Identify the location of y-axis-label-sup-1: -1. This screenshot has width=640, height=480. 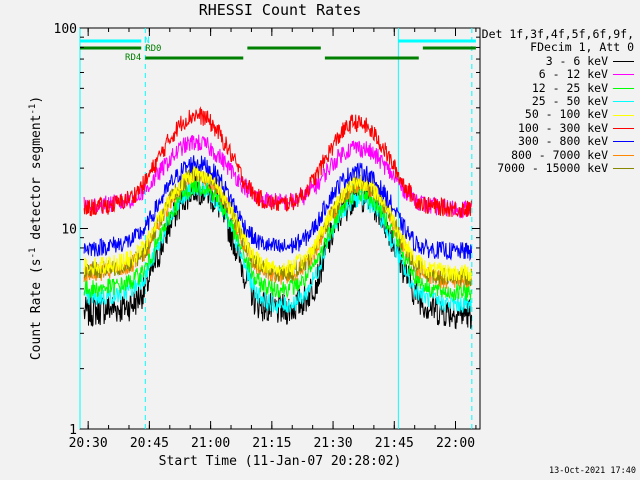
(32, 253).